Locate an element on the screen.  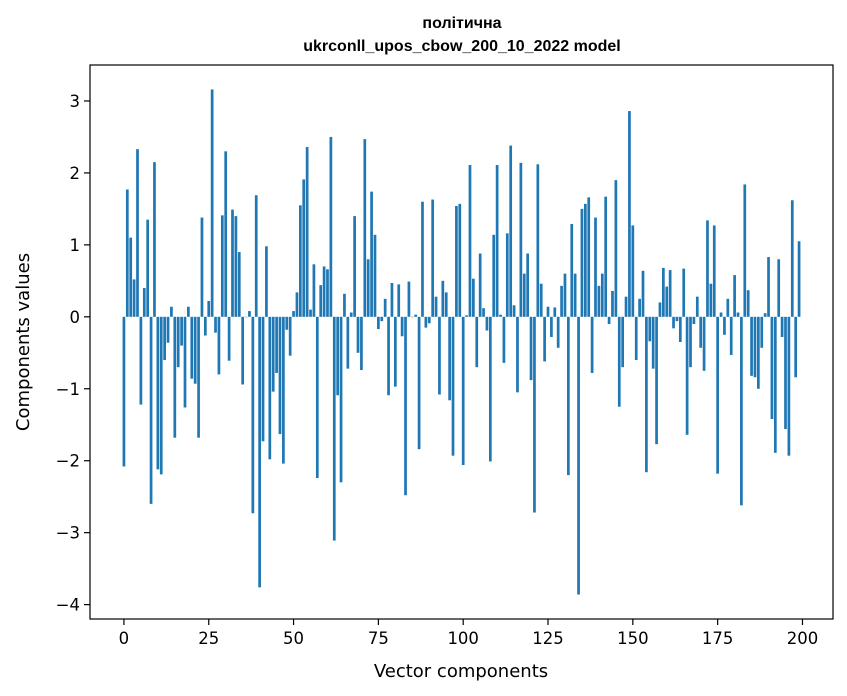
y-tick-label: −3 is located at coordinates (68, 533).